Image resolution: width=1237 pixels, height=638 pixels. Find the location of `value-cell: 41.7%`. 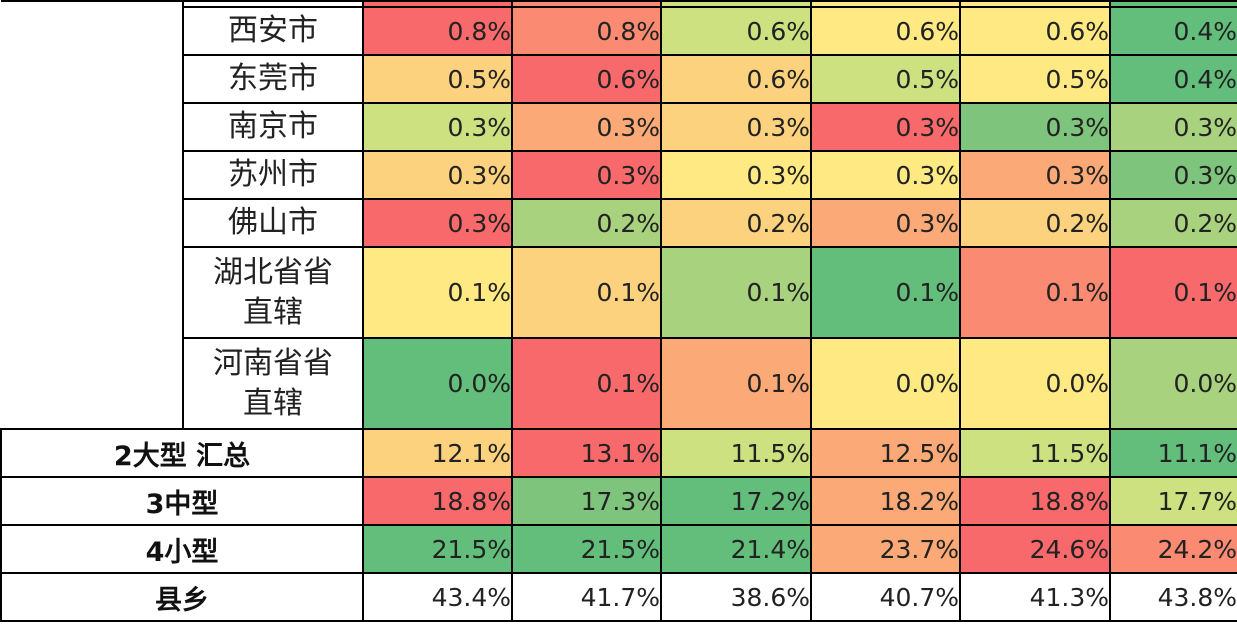

value-cell: 41.7% is located at coordinates (586, 597).